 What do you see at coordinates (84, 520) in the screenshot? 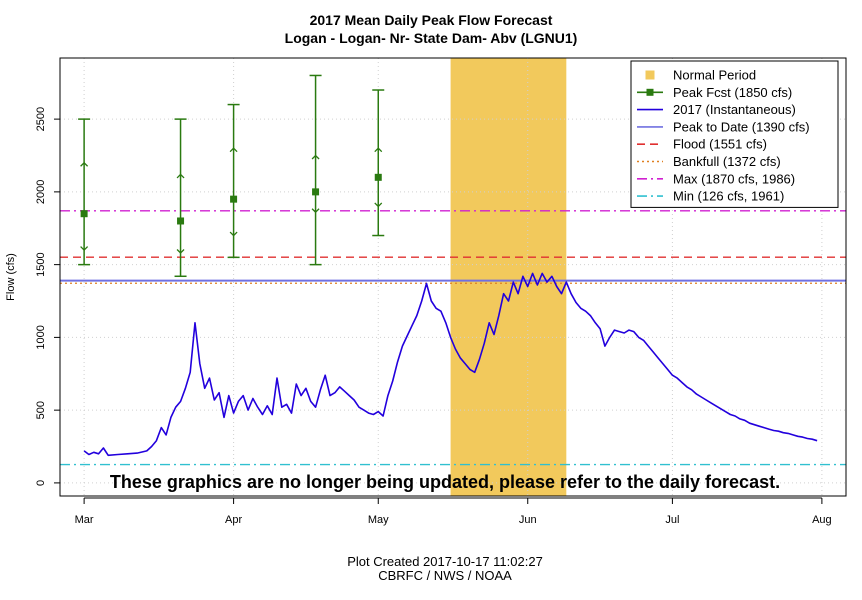
I see `x-tick-label: Mar` at bounding box center [84, 520].